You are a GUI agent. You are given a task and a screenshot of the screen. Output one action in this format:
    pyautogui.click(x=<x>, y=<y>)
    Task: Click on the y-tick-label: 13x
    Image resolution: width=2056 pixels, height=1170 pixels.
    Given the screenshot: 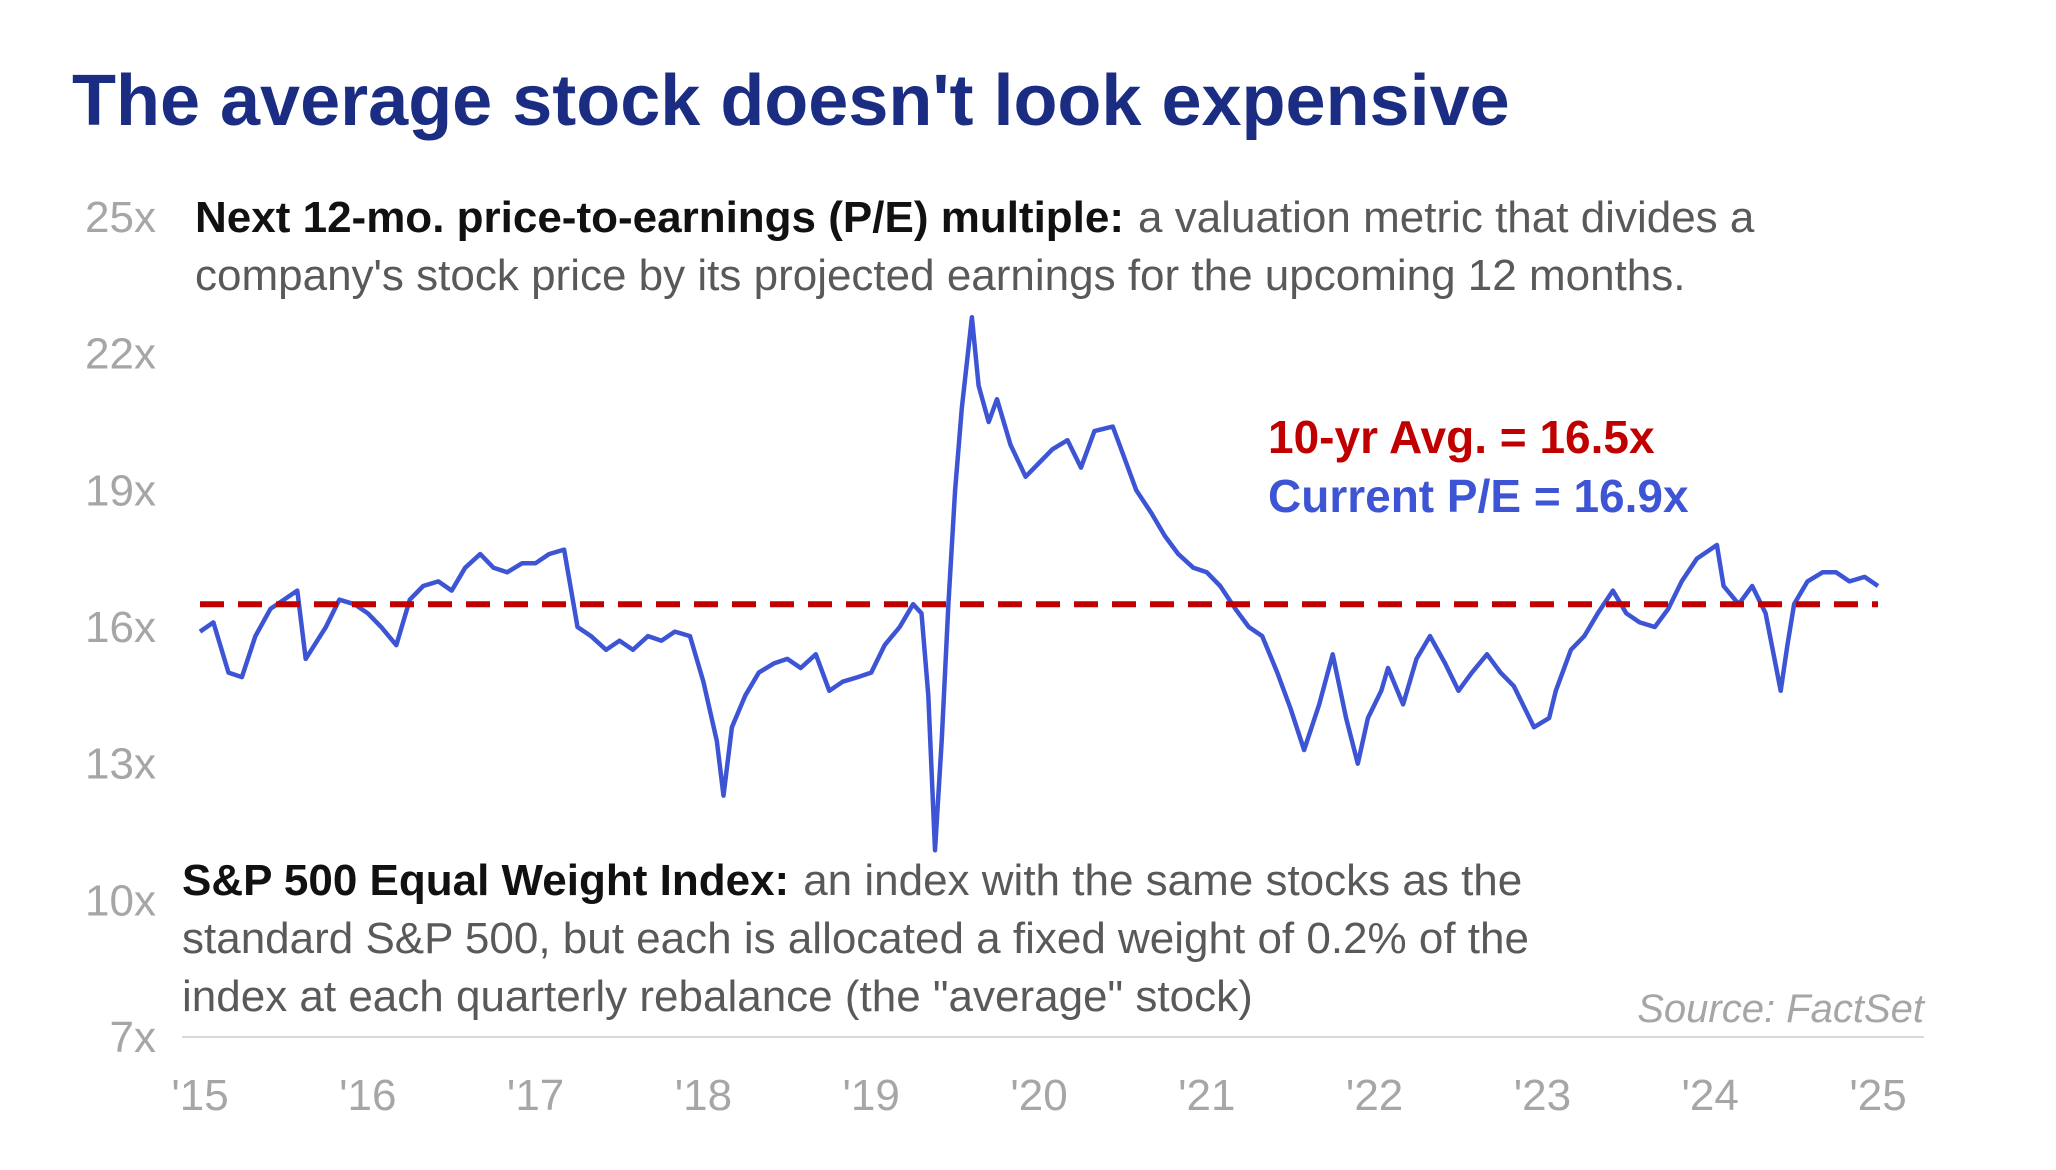 What is the action you would take?
    pyautogui.click(x=120, y=764)
    